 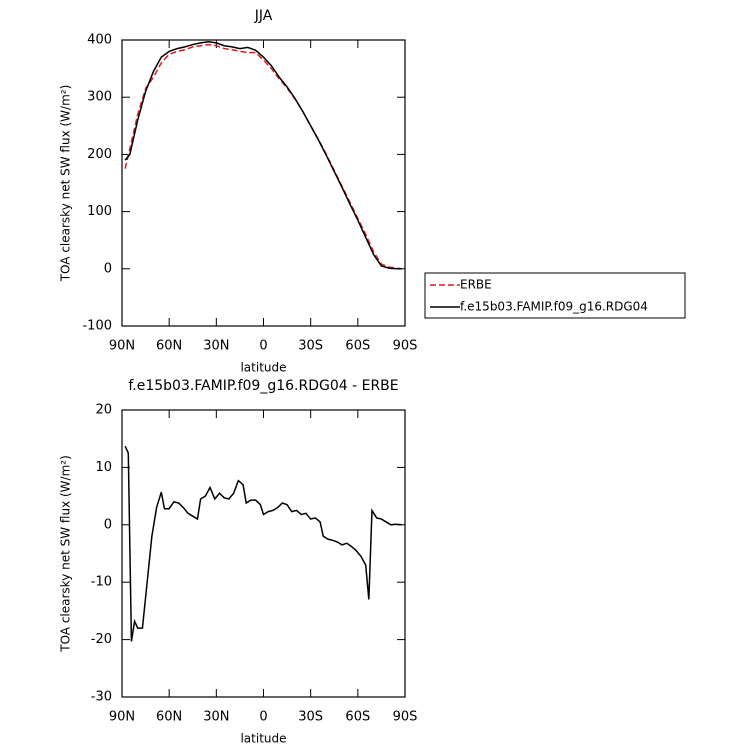 I want to click on y-tick-label: -20, so click(x=101, y=639).